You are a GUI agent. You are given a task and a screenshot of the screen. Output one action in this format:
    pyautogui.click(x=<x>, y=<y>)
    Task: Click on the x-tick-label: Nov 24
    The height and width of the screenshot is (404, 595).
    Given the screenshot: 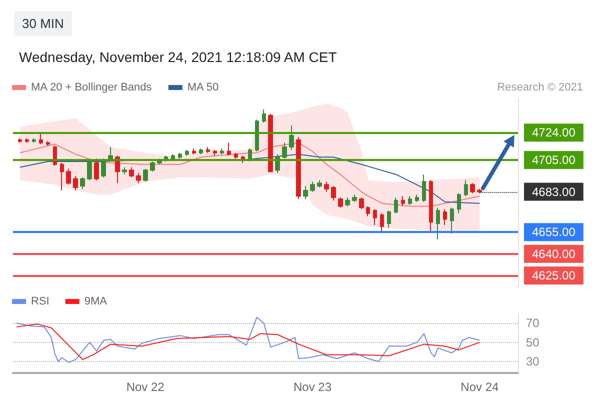 What is the action you would take?
    pyautogui.click(x=480, y=387)
    